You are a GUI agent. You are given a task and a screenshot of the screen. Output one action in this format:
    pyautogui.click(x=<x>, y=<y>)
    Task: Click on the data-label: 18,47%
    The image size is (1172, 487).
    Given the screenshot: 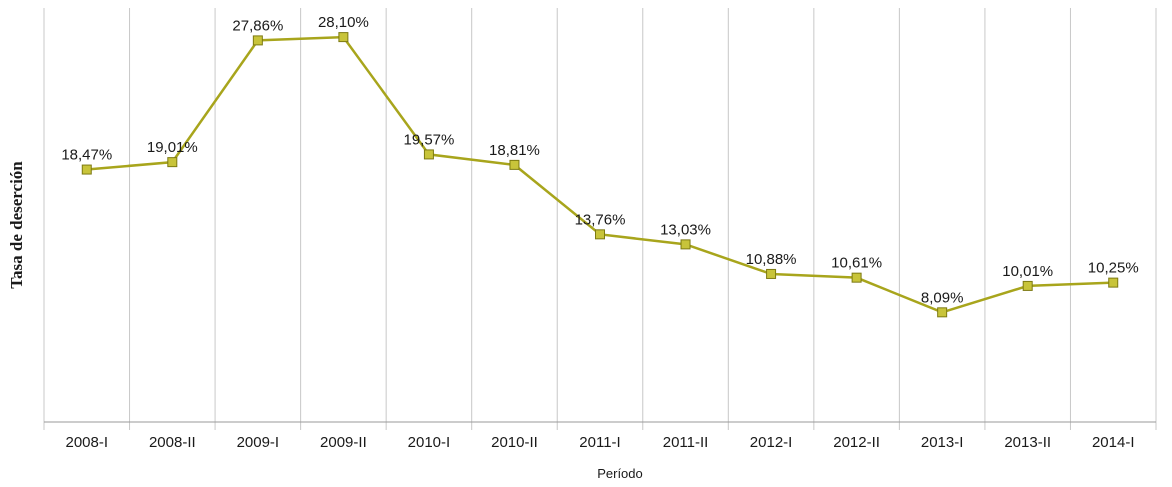 What is the action you would take?
    pyautogui.click(x=86, y=155)
    